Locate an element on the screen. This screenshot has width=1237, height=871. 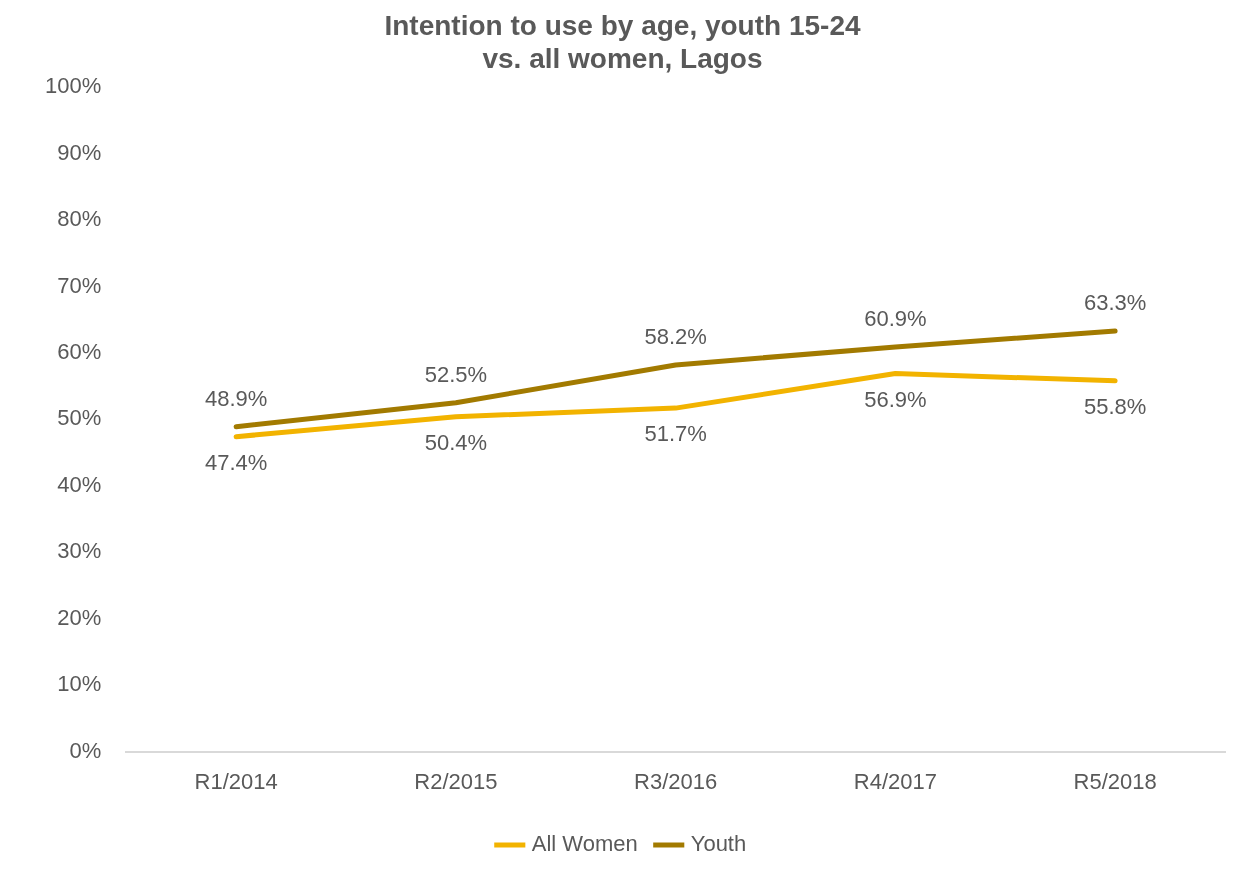
data-label: 52.5% is located at coordinates (456, 374).